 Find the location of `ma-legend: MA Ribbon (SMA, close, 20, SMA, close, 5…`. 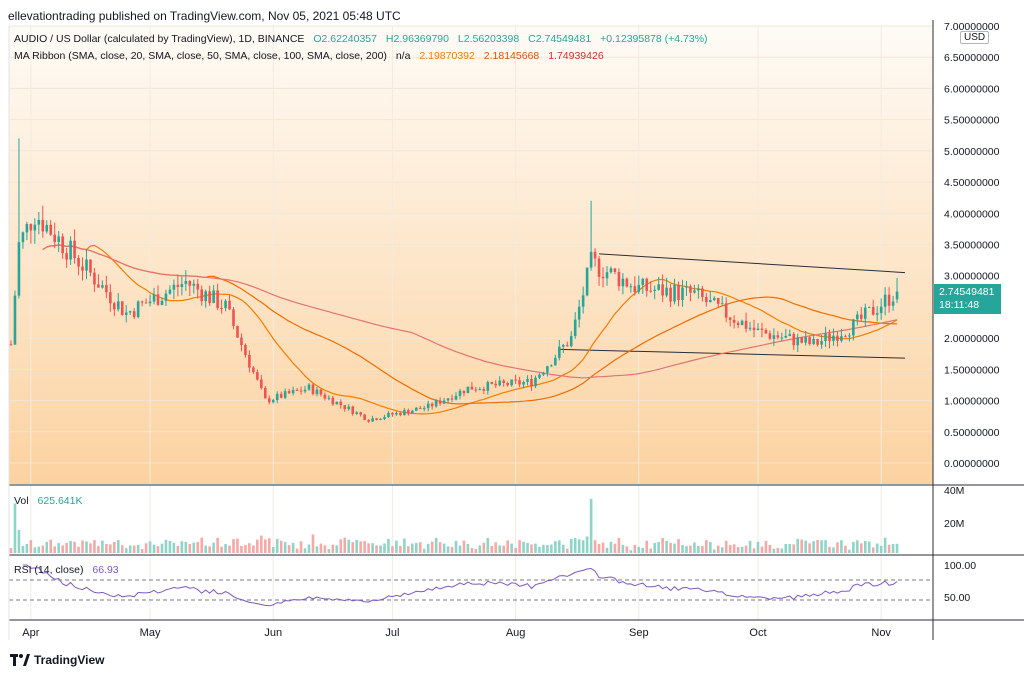

ma-legend: MA Ribbon (SMA, close, 20, SMA, close, 5… is located at coordinates (312, 56).